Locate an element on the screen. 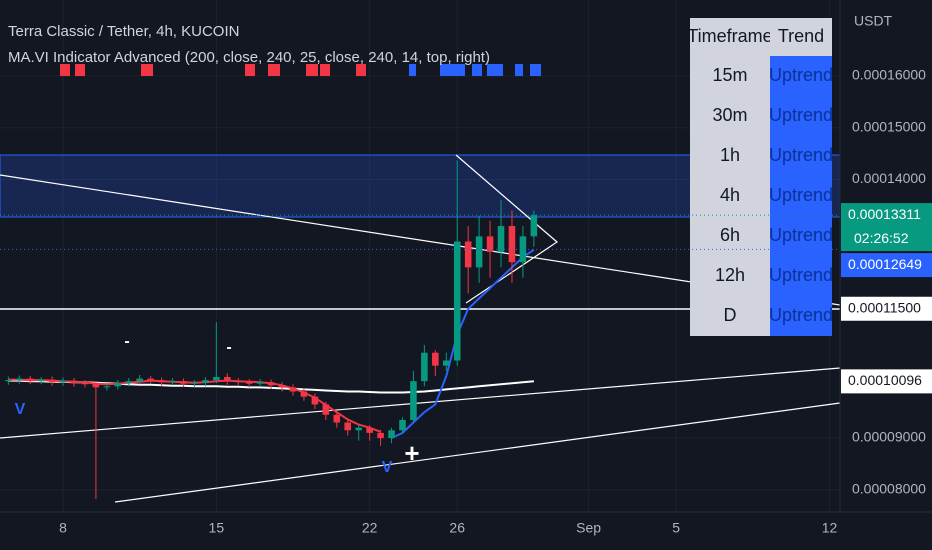  y-tick-label: 0.00015000 is located at coordinates (889, 126).